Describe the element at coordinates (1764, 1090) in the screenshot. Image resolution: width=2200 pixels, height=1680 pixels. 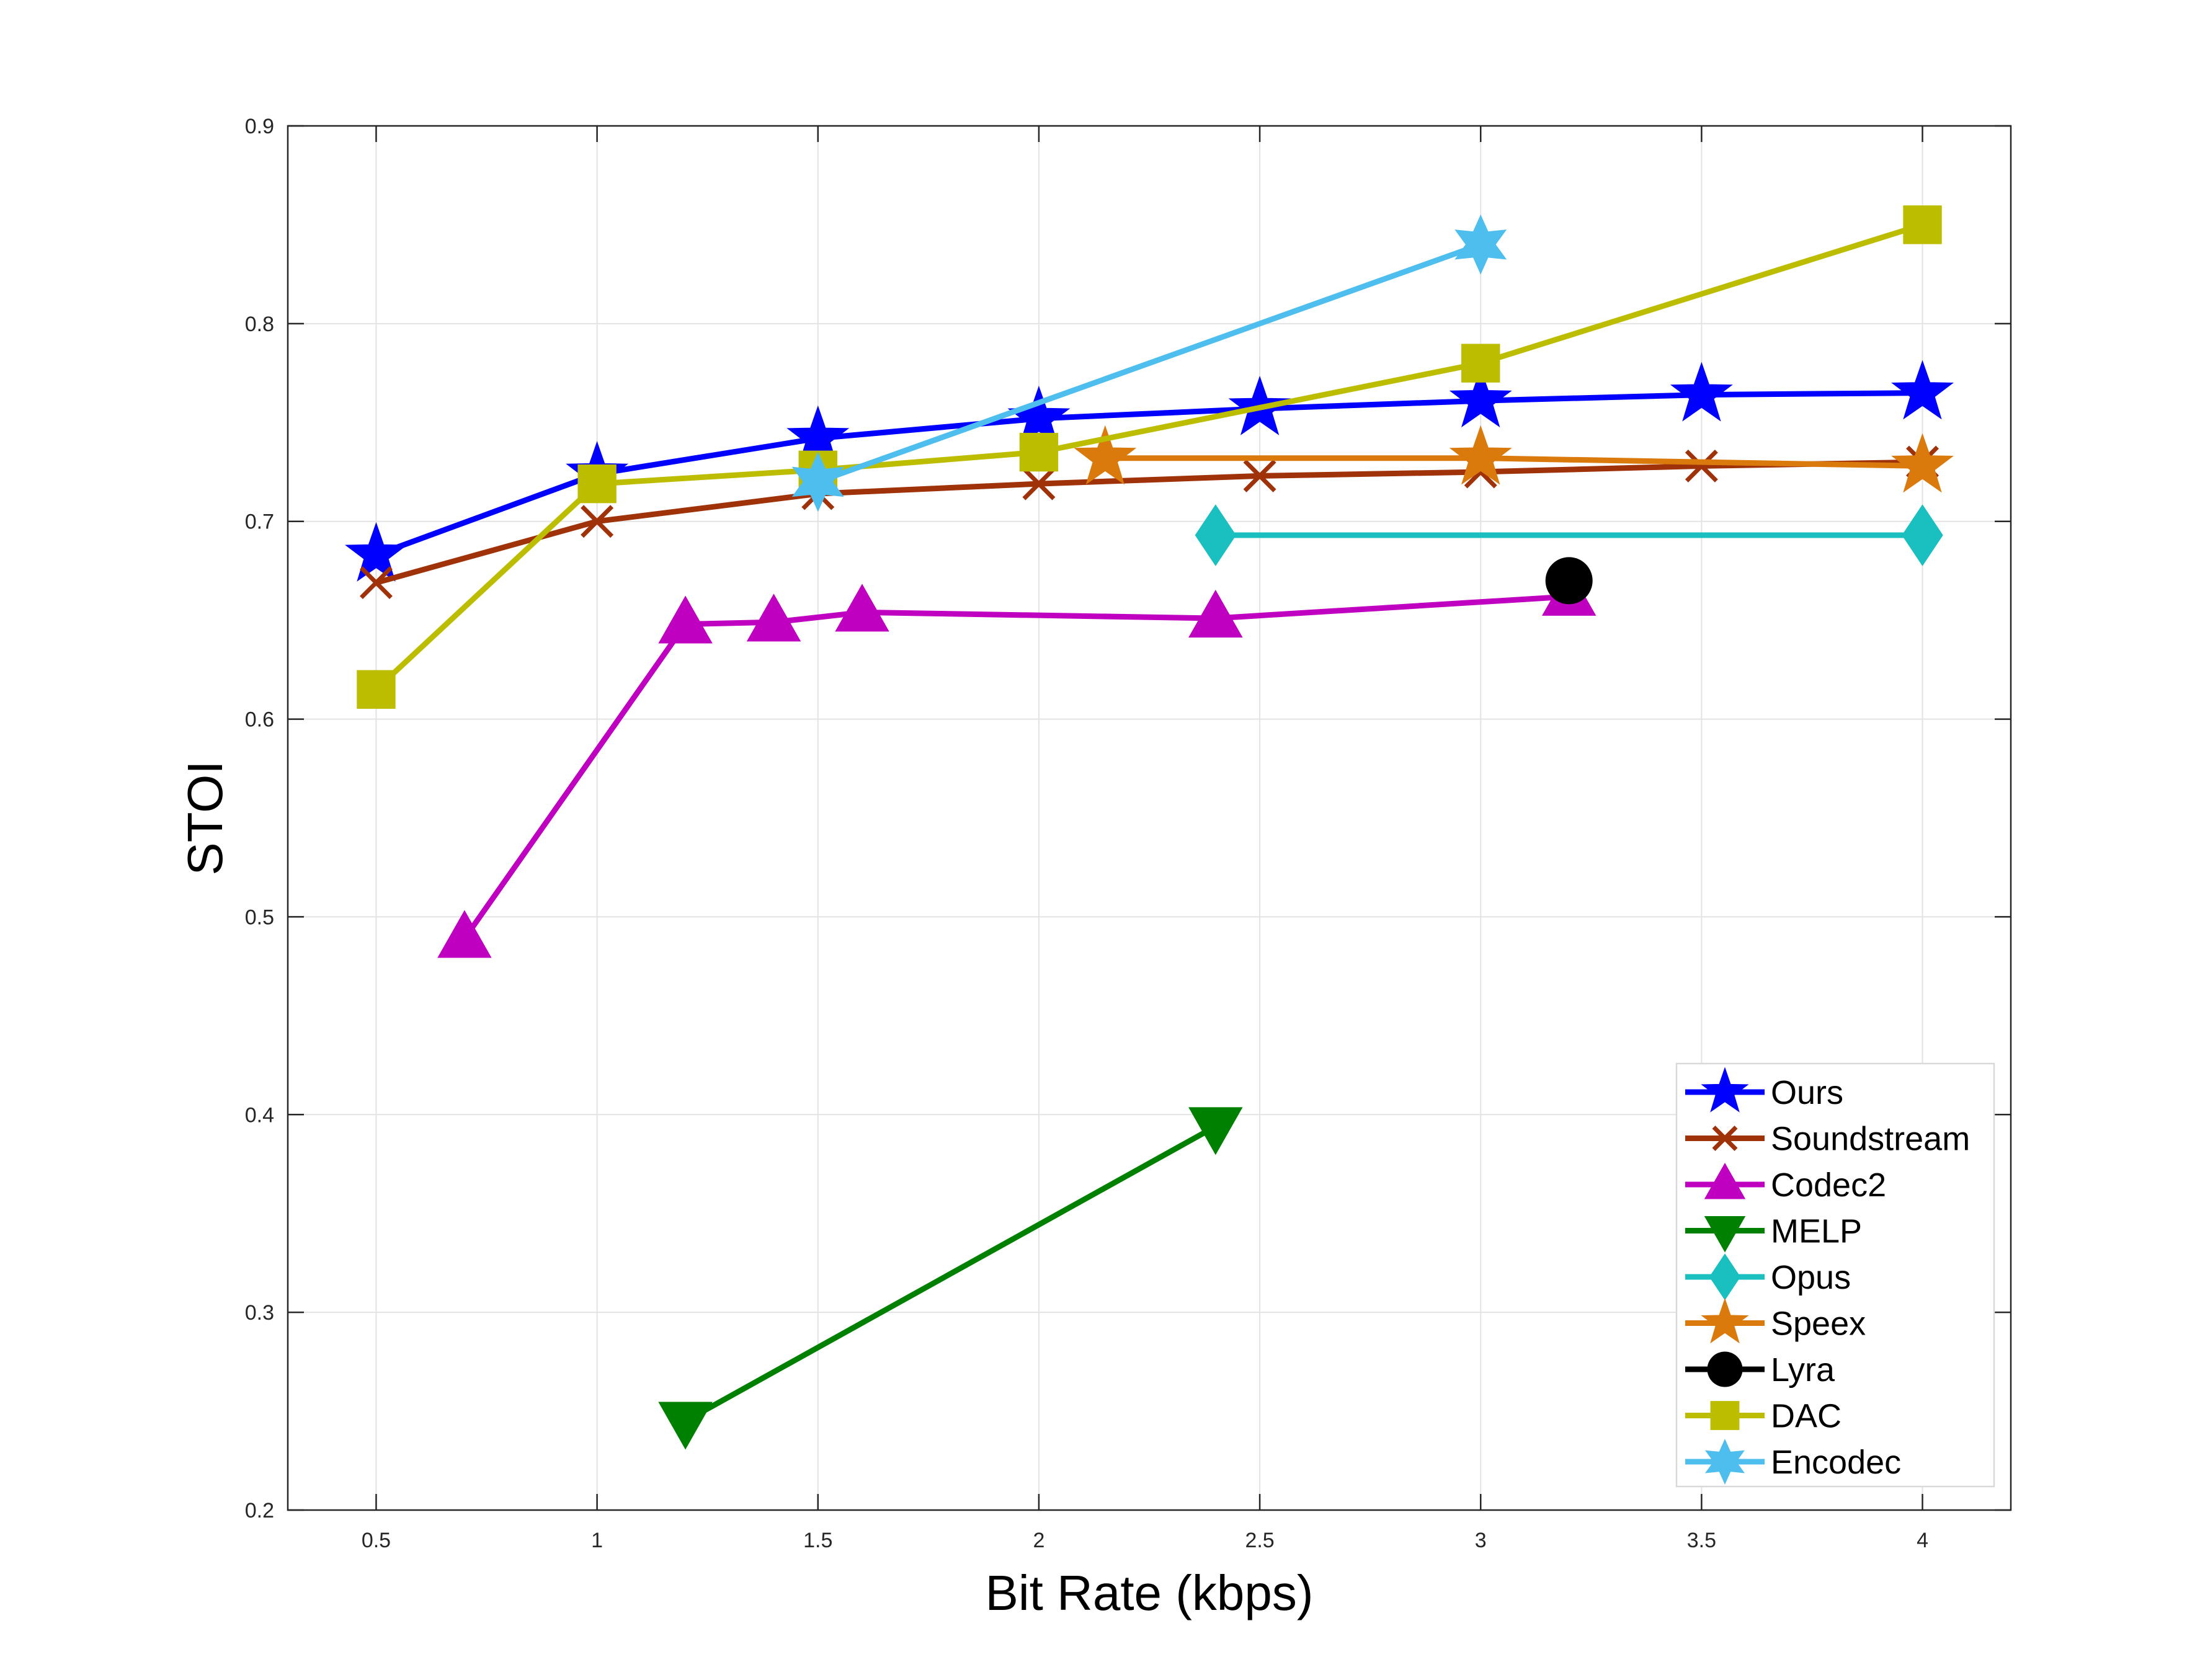
I see `legend-item-ours: Ours` at that location.